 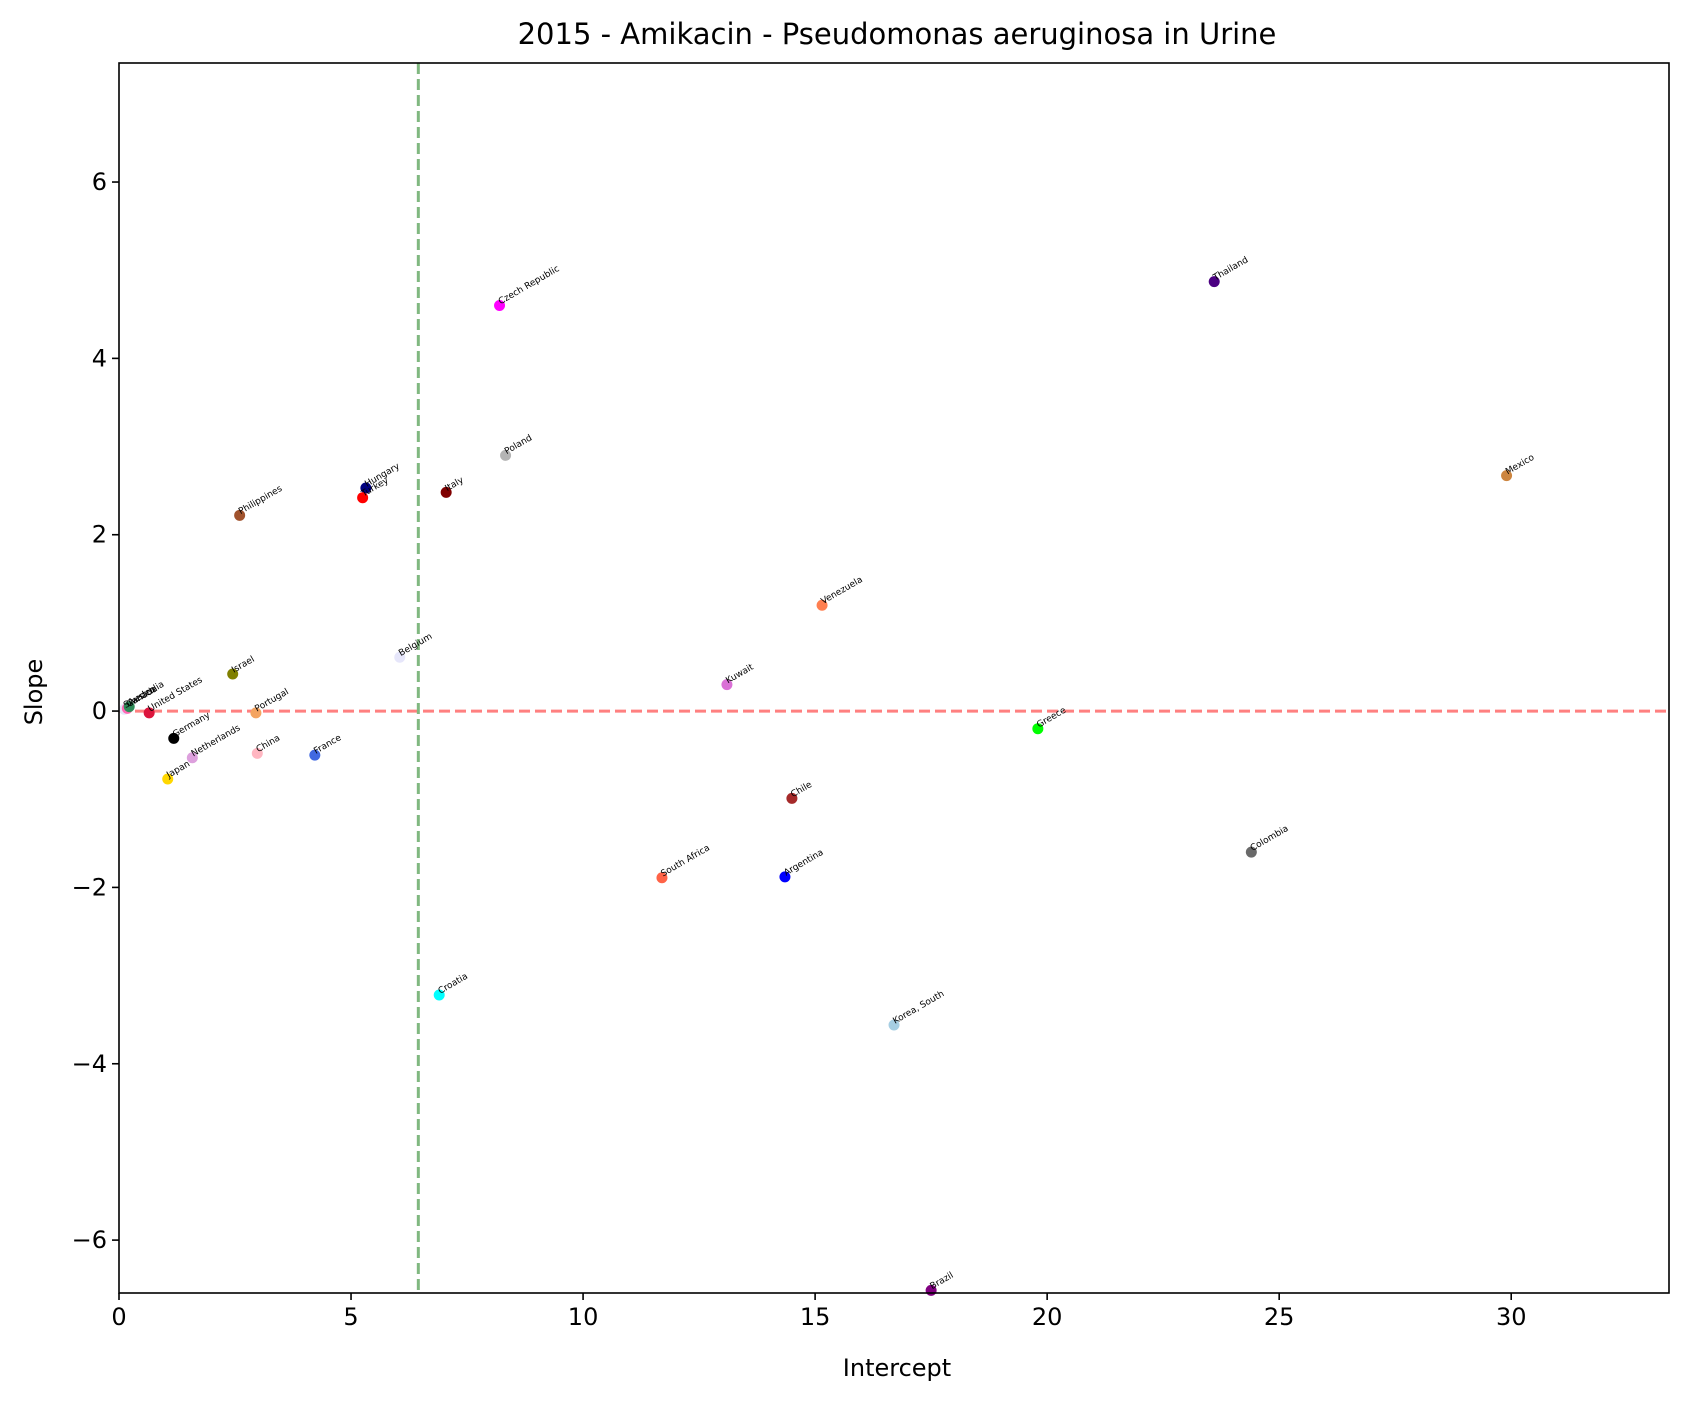 I want to click on y-tick-label: 0, so click(x=99, y=711).